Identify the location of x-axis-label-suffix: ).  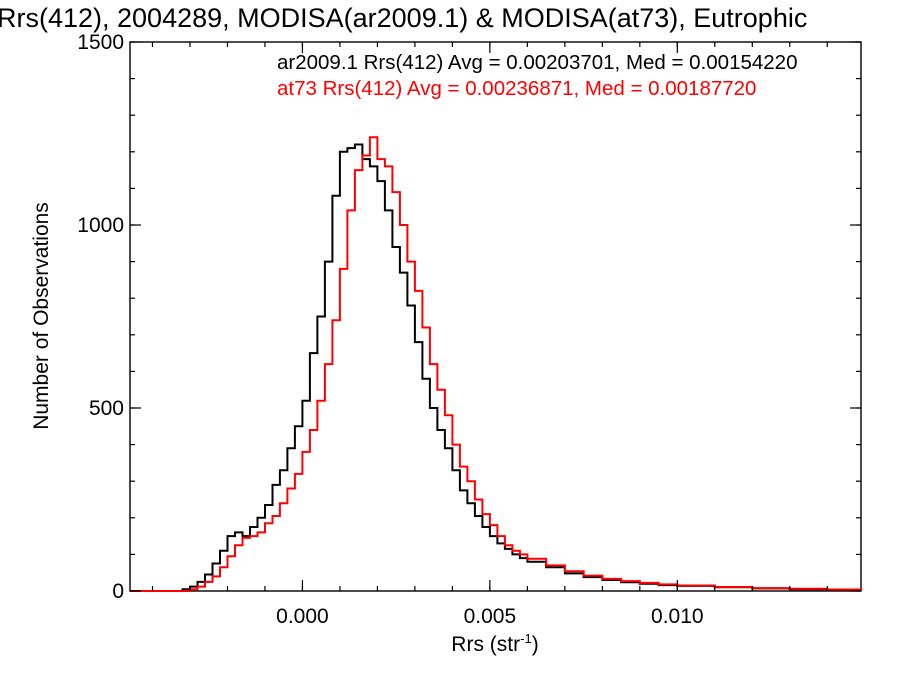
(535, 644).